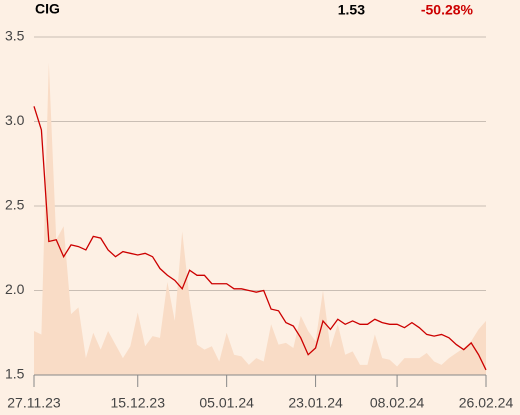  I want to click on x-tick-label: 05.01.24, so click(226, 403).